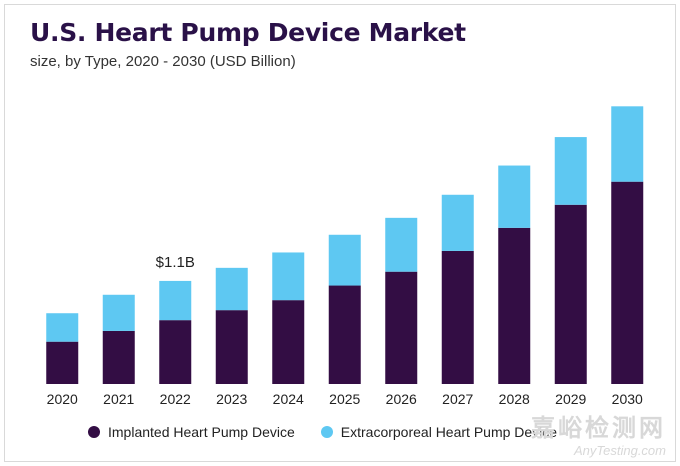 This screenshot has width=680, height=466. What do you see at coordinates (62, 362) in the screenshot?
I see `bar-implanted-2020` at bounding box center [62, 362].